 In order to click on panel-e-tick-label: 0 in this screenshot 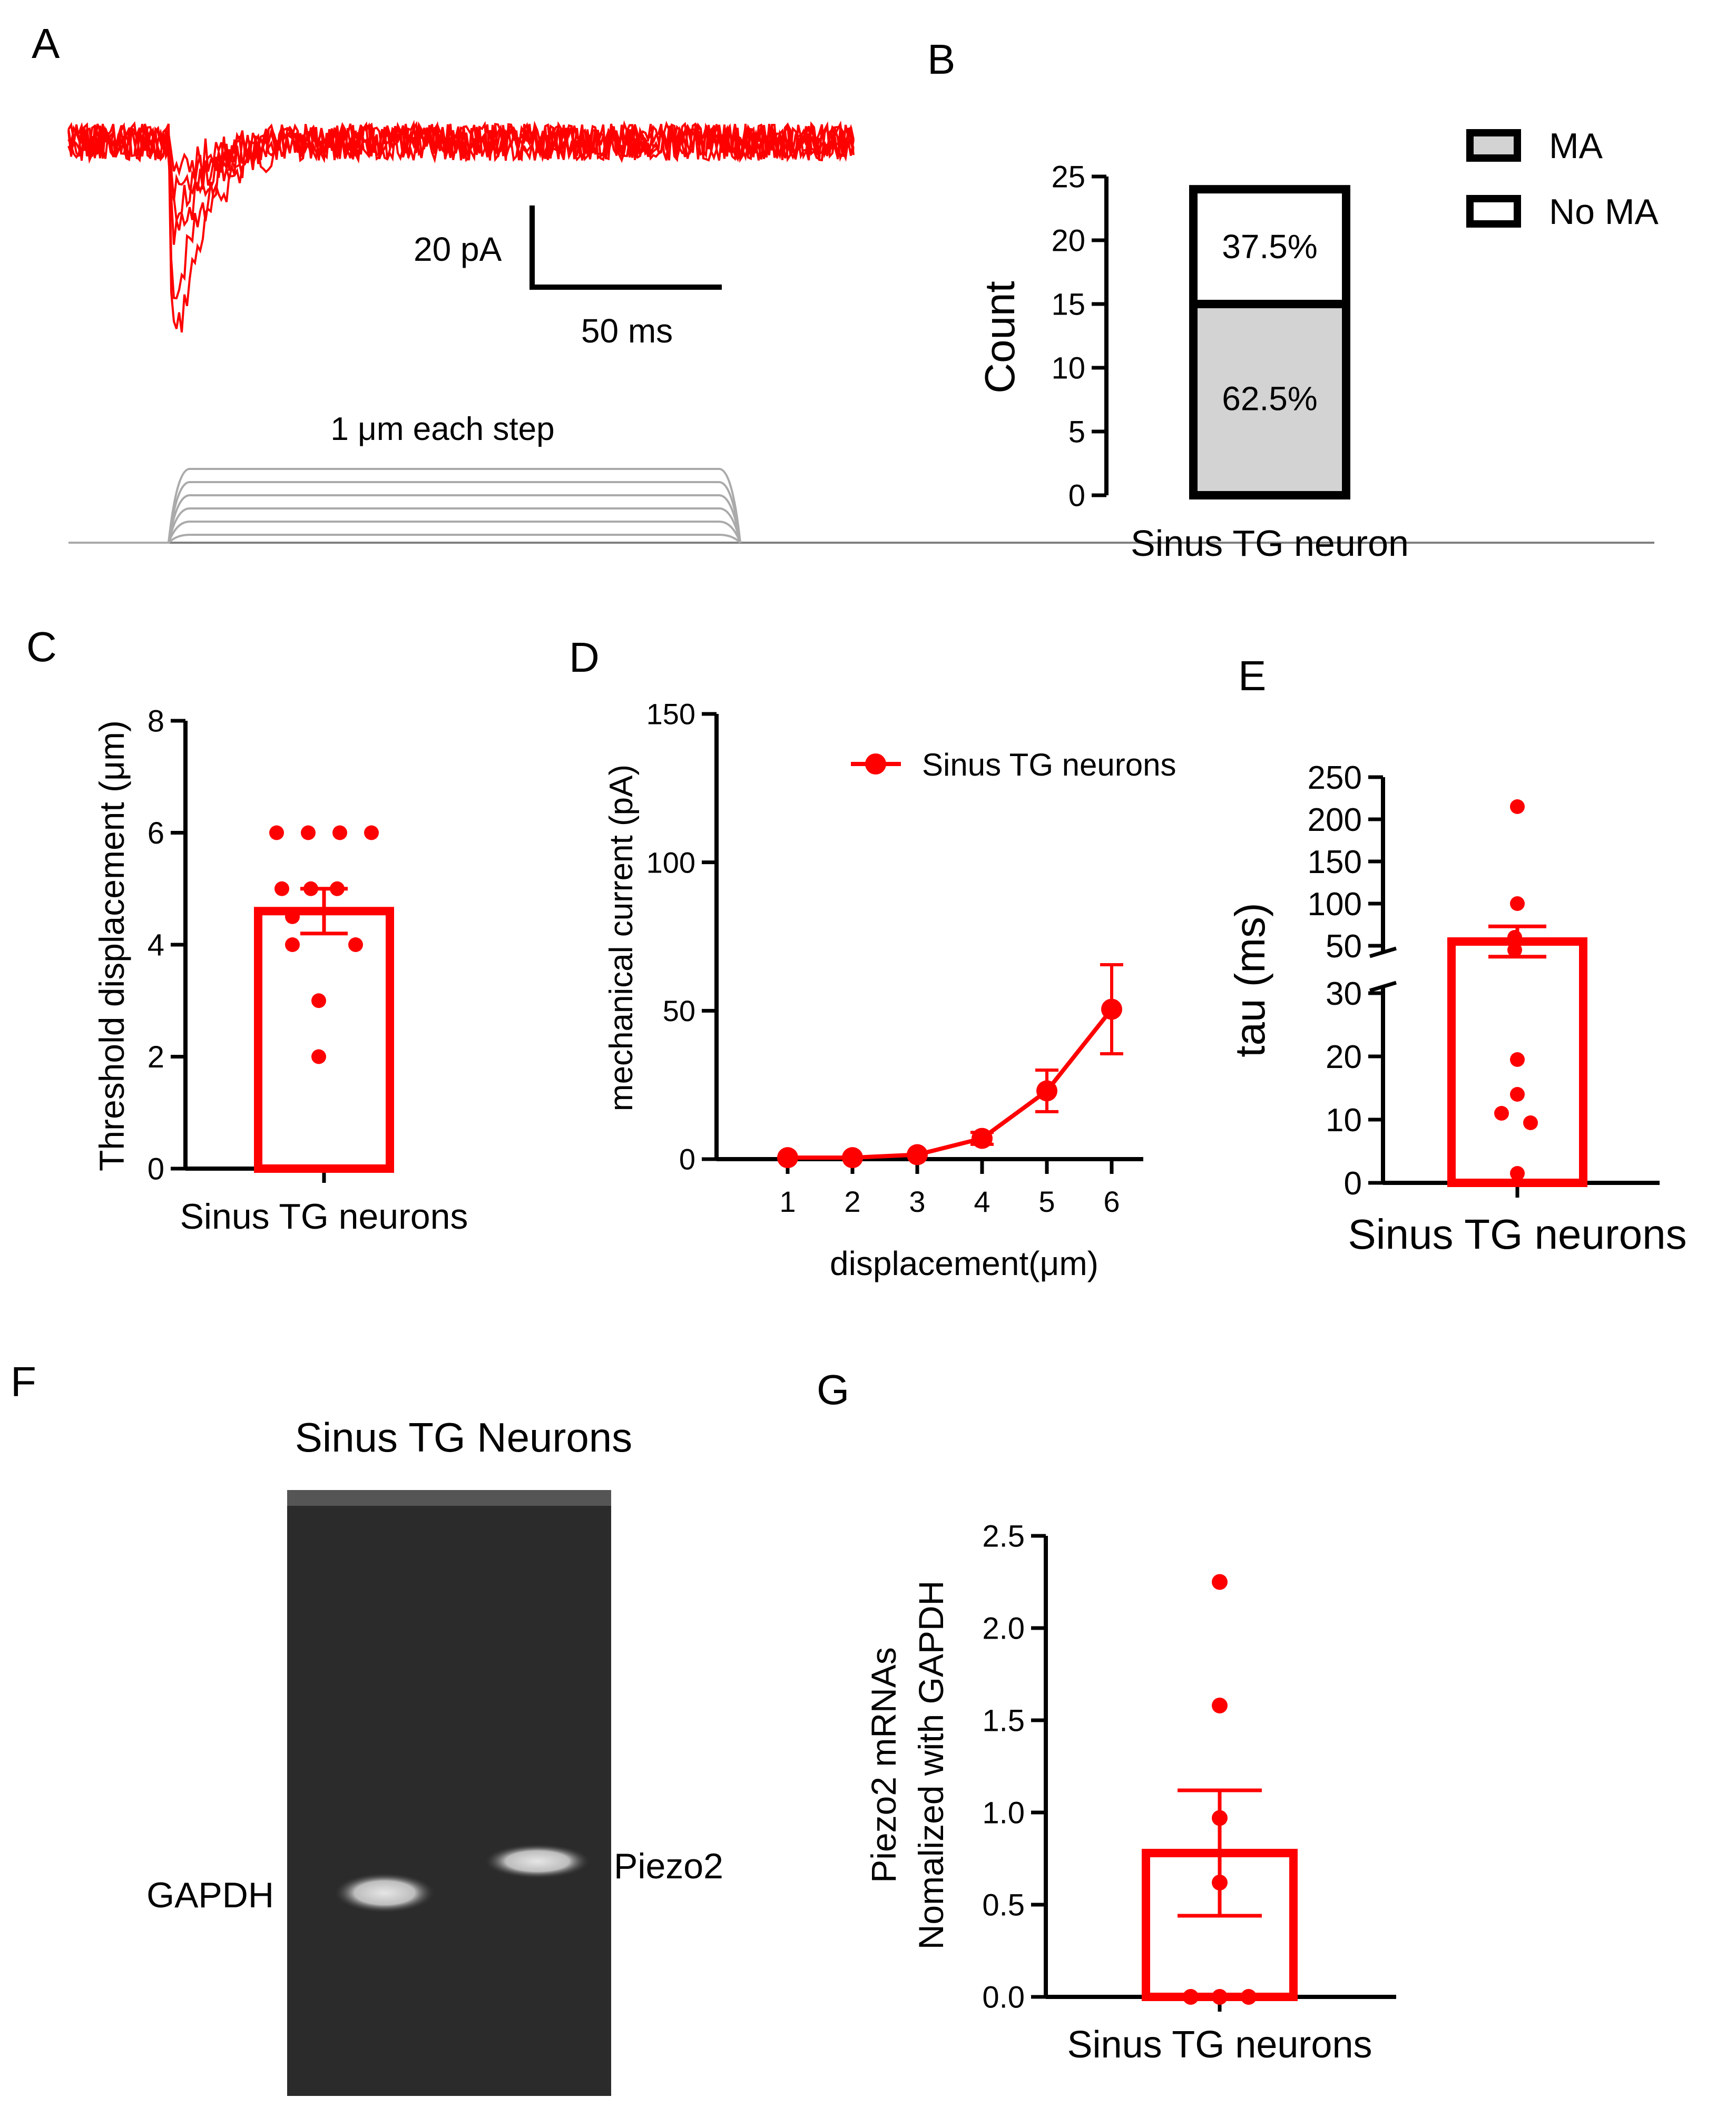, I will do `click(1353, 1183)`.